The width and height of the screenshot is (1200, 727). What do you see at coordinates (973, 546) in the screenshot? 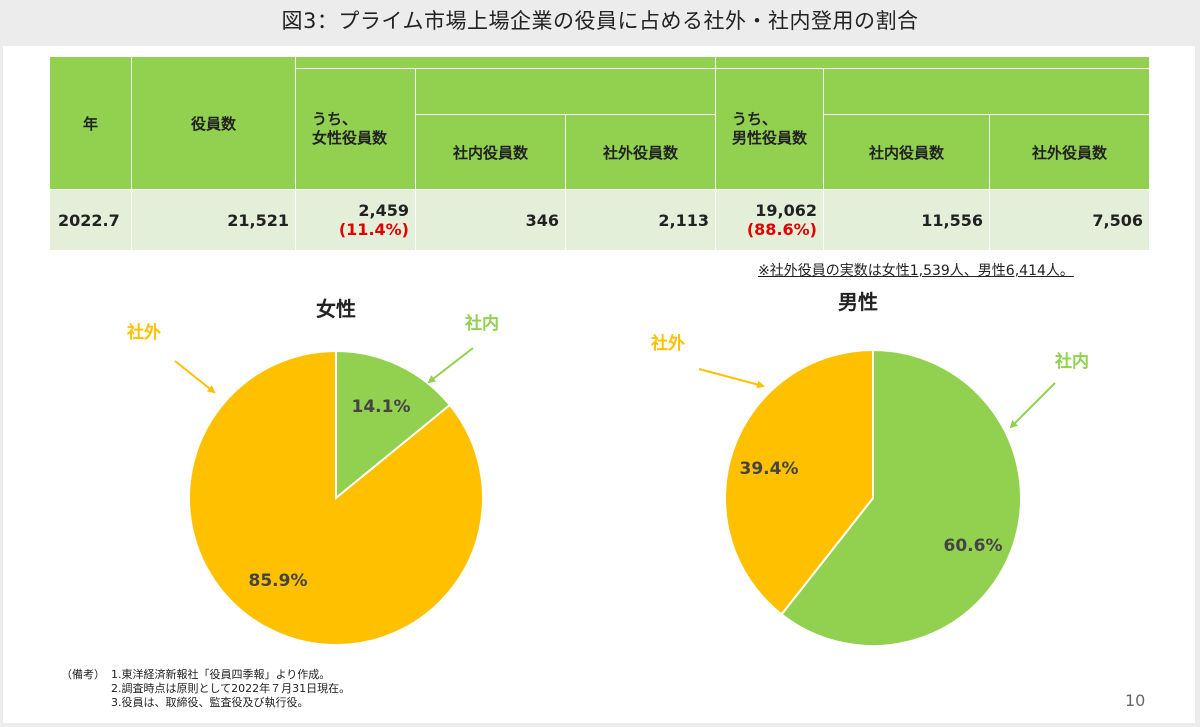
I see `male-inside-percent-label: 60.6%` at bounding box center [973, 546].